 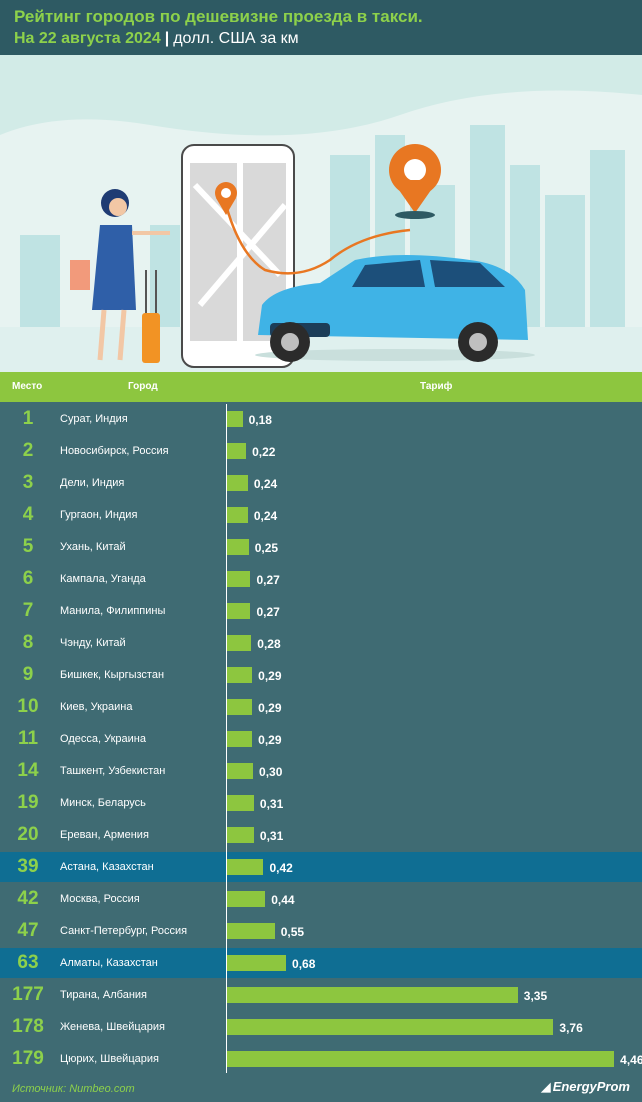 I want to click on city-label: Кампала, Уганда, so click(x=103, y=579).